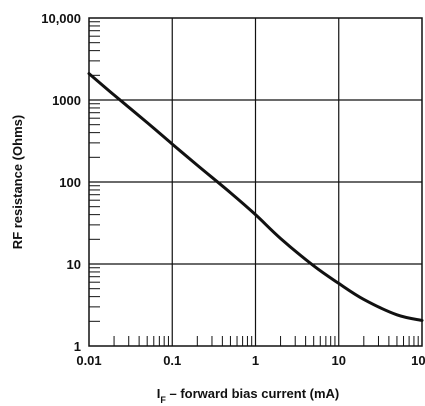 Image resolution: width=425 pixels, height=406 pixels. What do you see at coordinates (172, 360) in the screenshot?
I see `x-tick-label: 0.1` at bounding box center [172, 360].